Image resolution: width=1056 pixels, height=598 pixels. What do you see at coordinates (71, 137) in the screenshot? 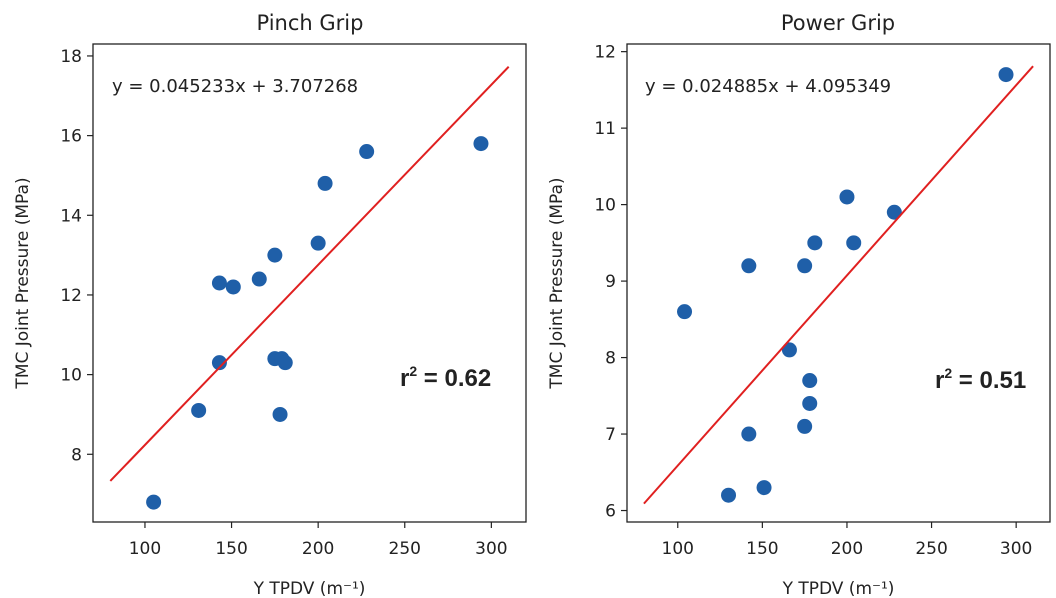
I see `y-tick-label: 16` at bounding box center [71, 137].